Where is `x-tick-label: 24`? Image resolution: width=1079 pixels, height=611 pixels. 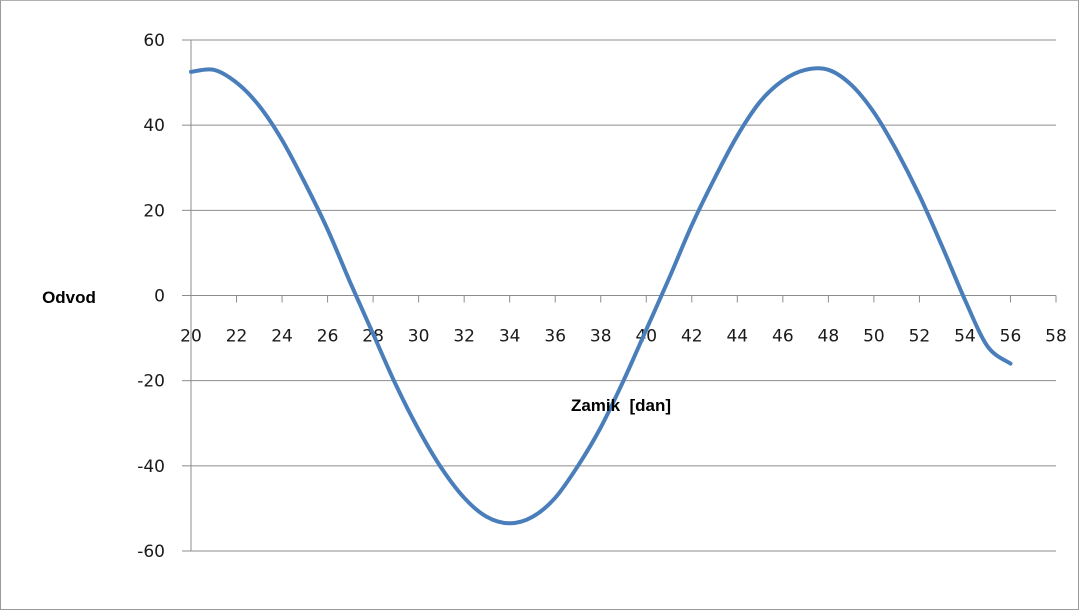
x-tick-label: 24 is located at coordinates (282, 337).